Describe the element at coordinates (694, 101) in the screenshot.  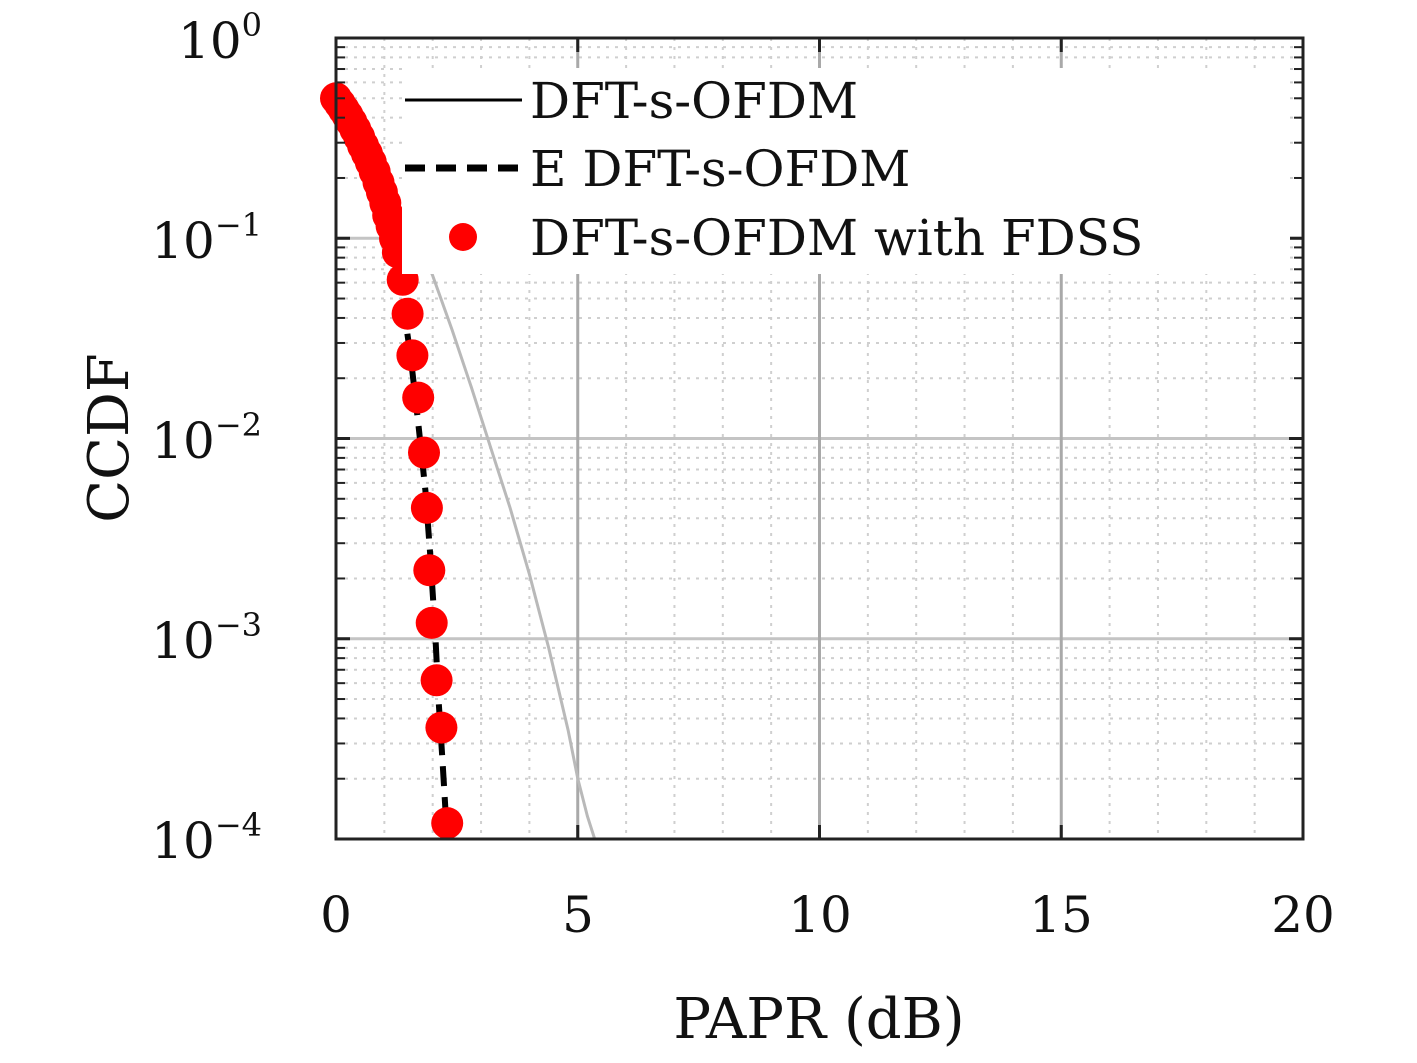
I see `legend-entry-dft-s-ofdm: DFT-s-OFDM` at that location.